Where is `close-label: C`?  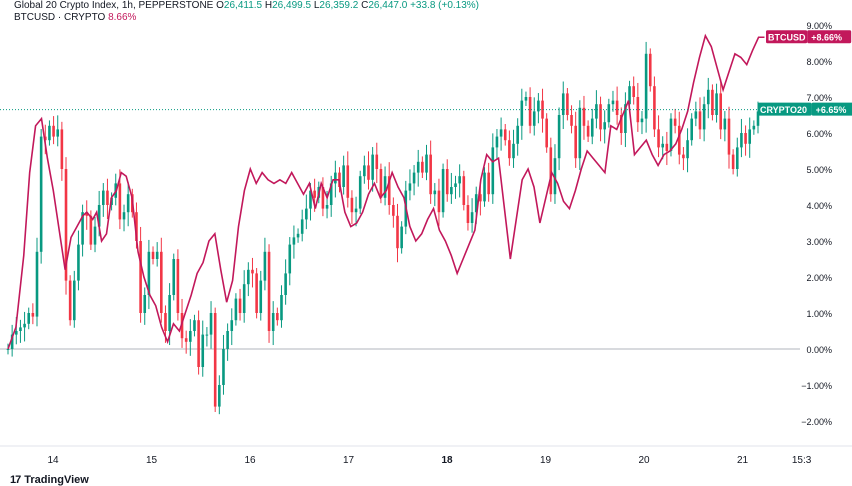
close-label: C is located at coordinates (365, 5).